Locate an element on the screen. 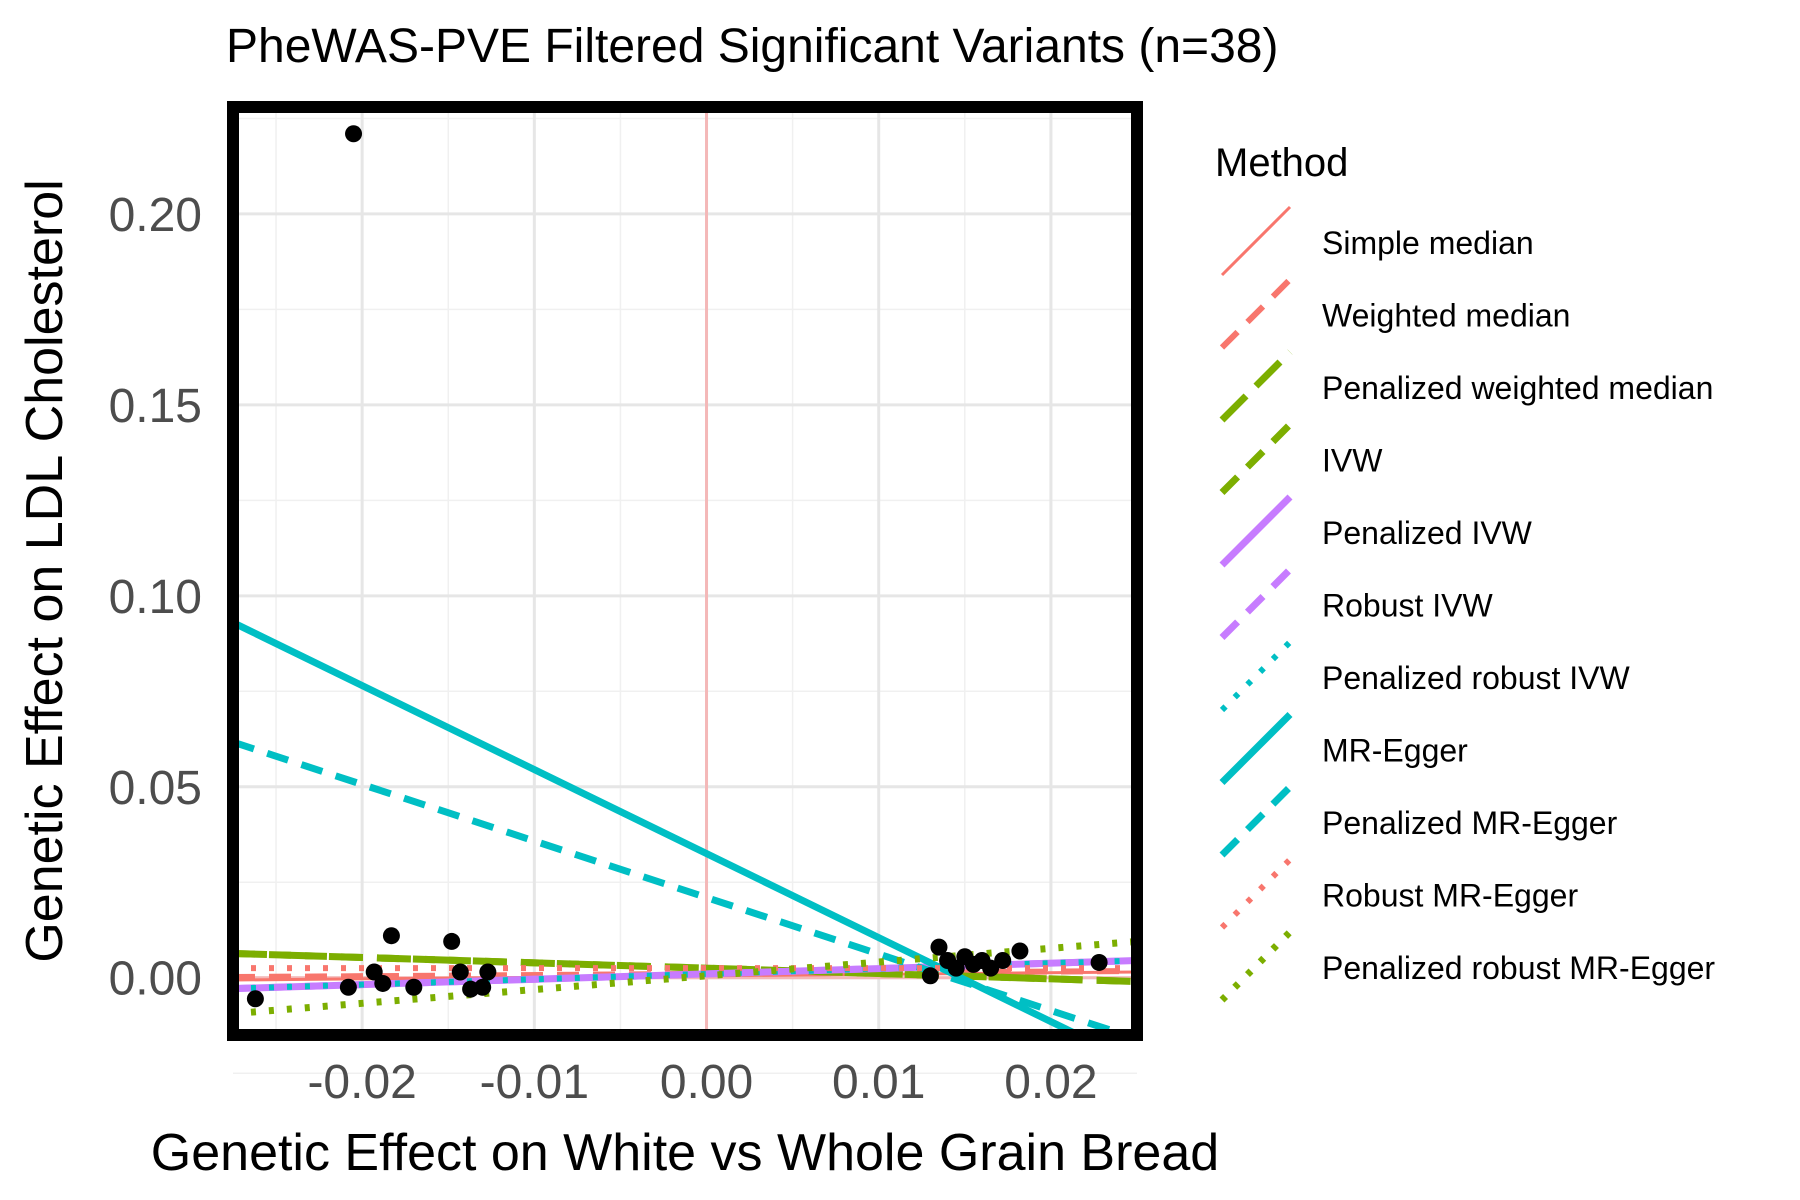 This screenshot has width=1800, height=1200. x-axis-ticks: -0.02 -0.01 0.00 0.01 0.02 is located at coordinates (702, 1082).